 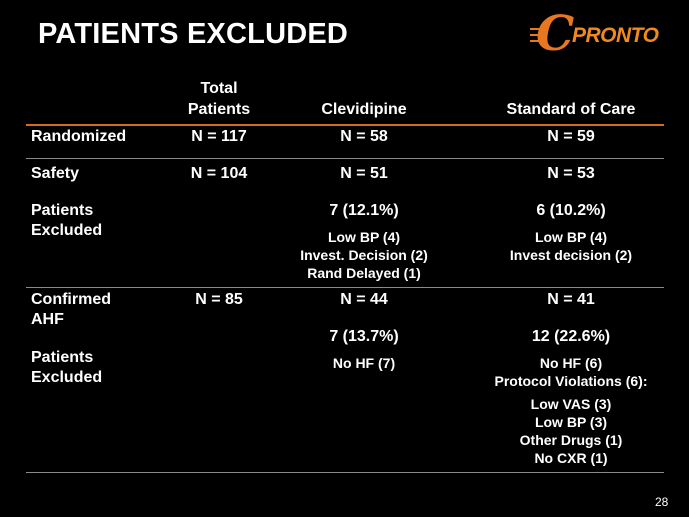 I want to click on header-clevidipine: Clevidipine, so click(x=364, y=109).